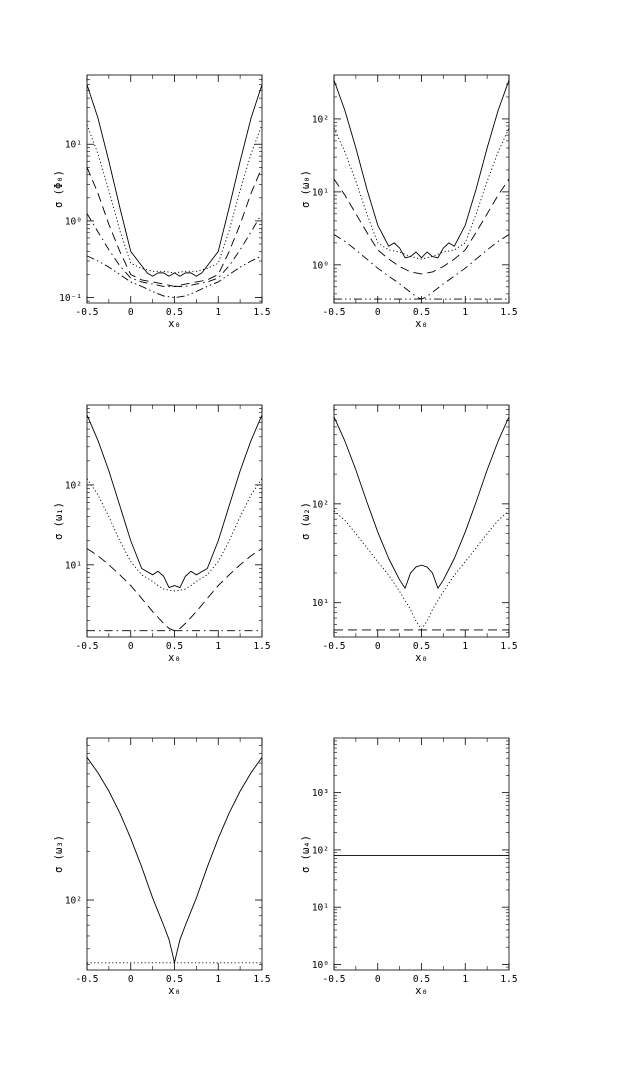  What do you see at coordinates (174, 277) in the screenshot?
I see `series-line-dashdotdot` at bounding box center [174, 277].